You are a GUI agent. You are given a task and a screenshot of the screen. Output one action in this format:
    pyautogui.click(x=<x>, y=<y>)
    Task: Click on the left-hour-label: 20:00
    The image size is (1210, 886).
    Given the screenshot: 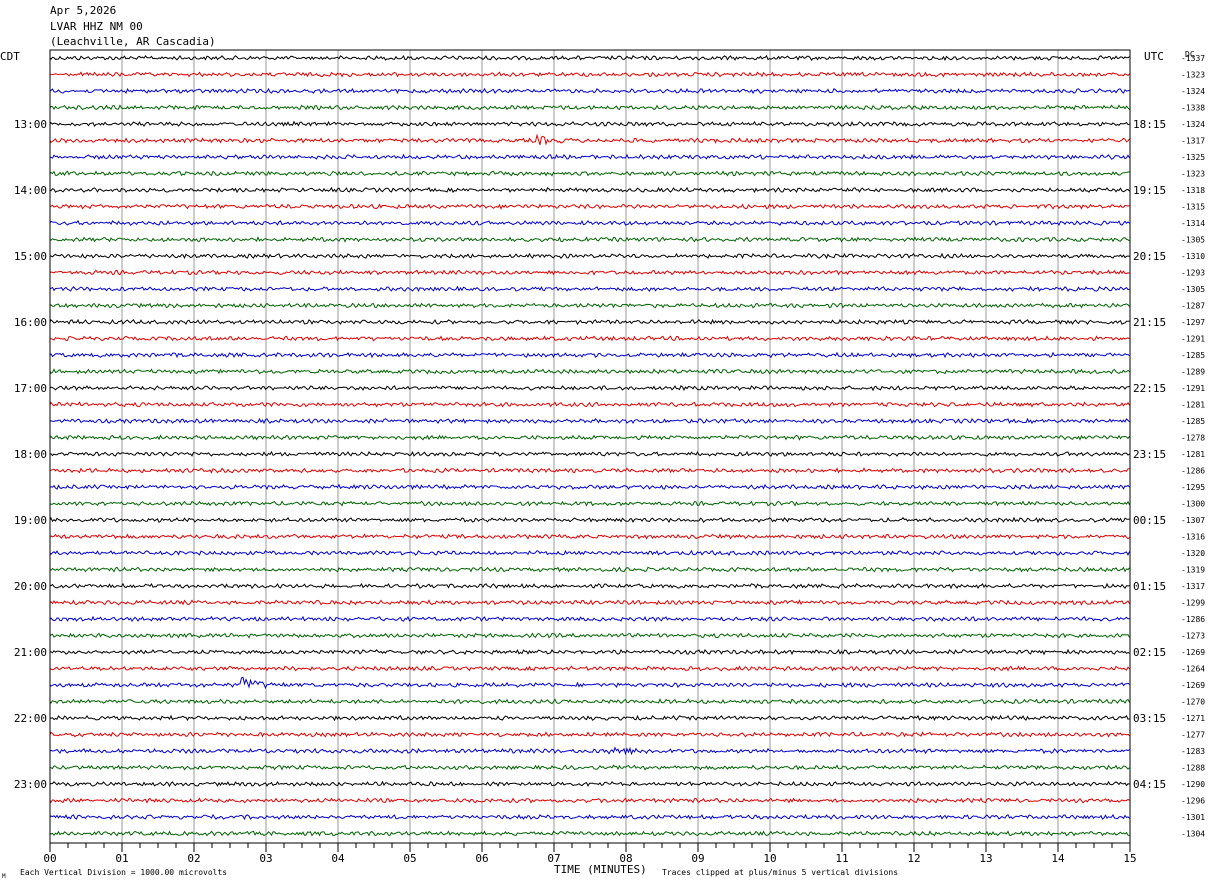 What is the action you would take?
    pyautogui.click(x=30, y=586)
    